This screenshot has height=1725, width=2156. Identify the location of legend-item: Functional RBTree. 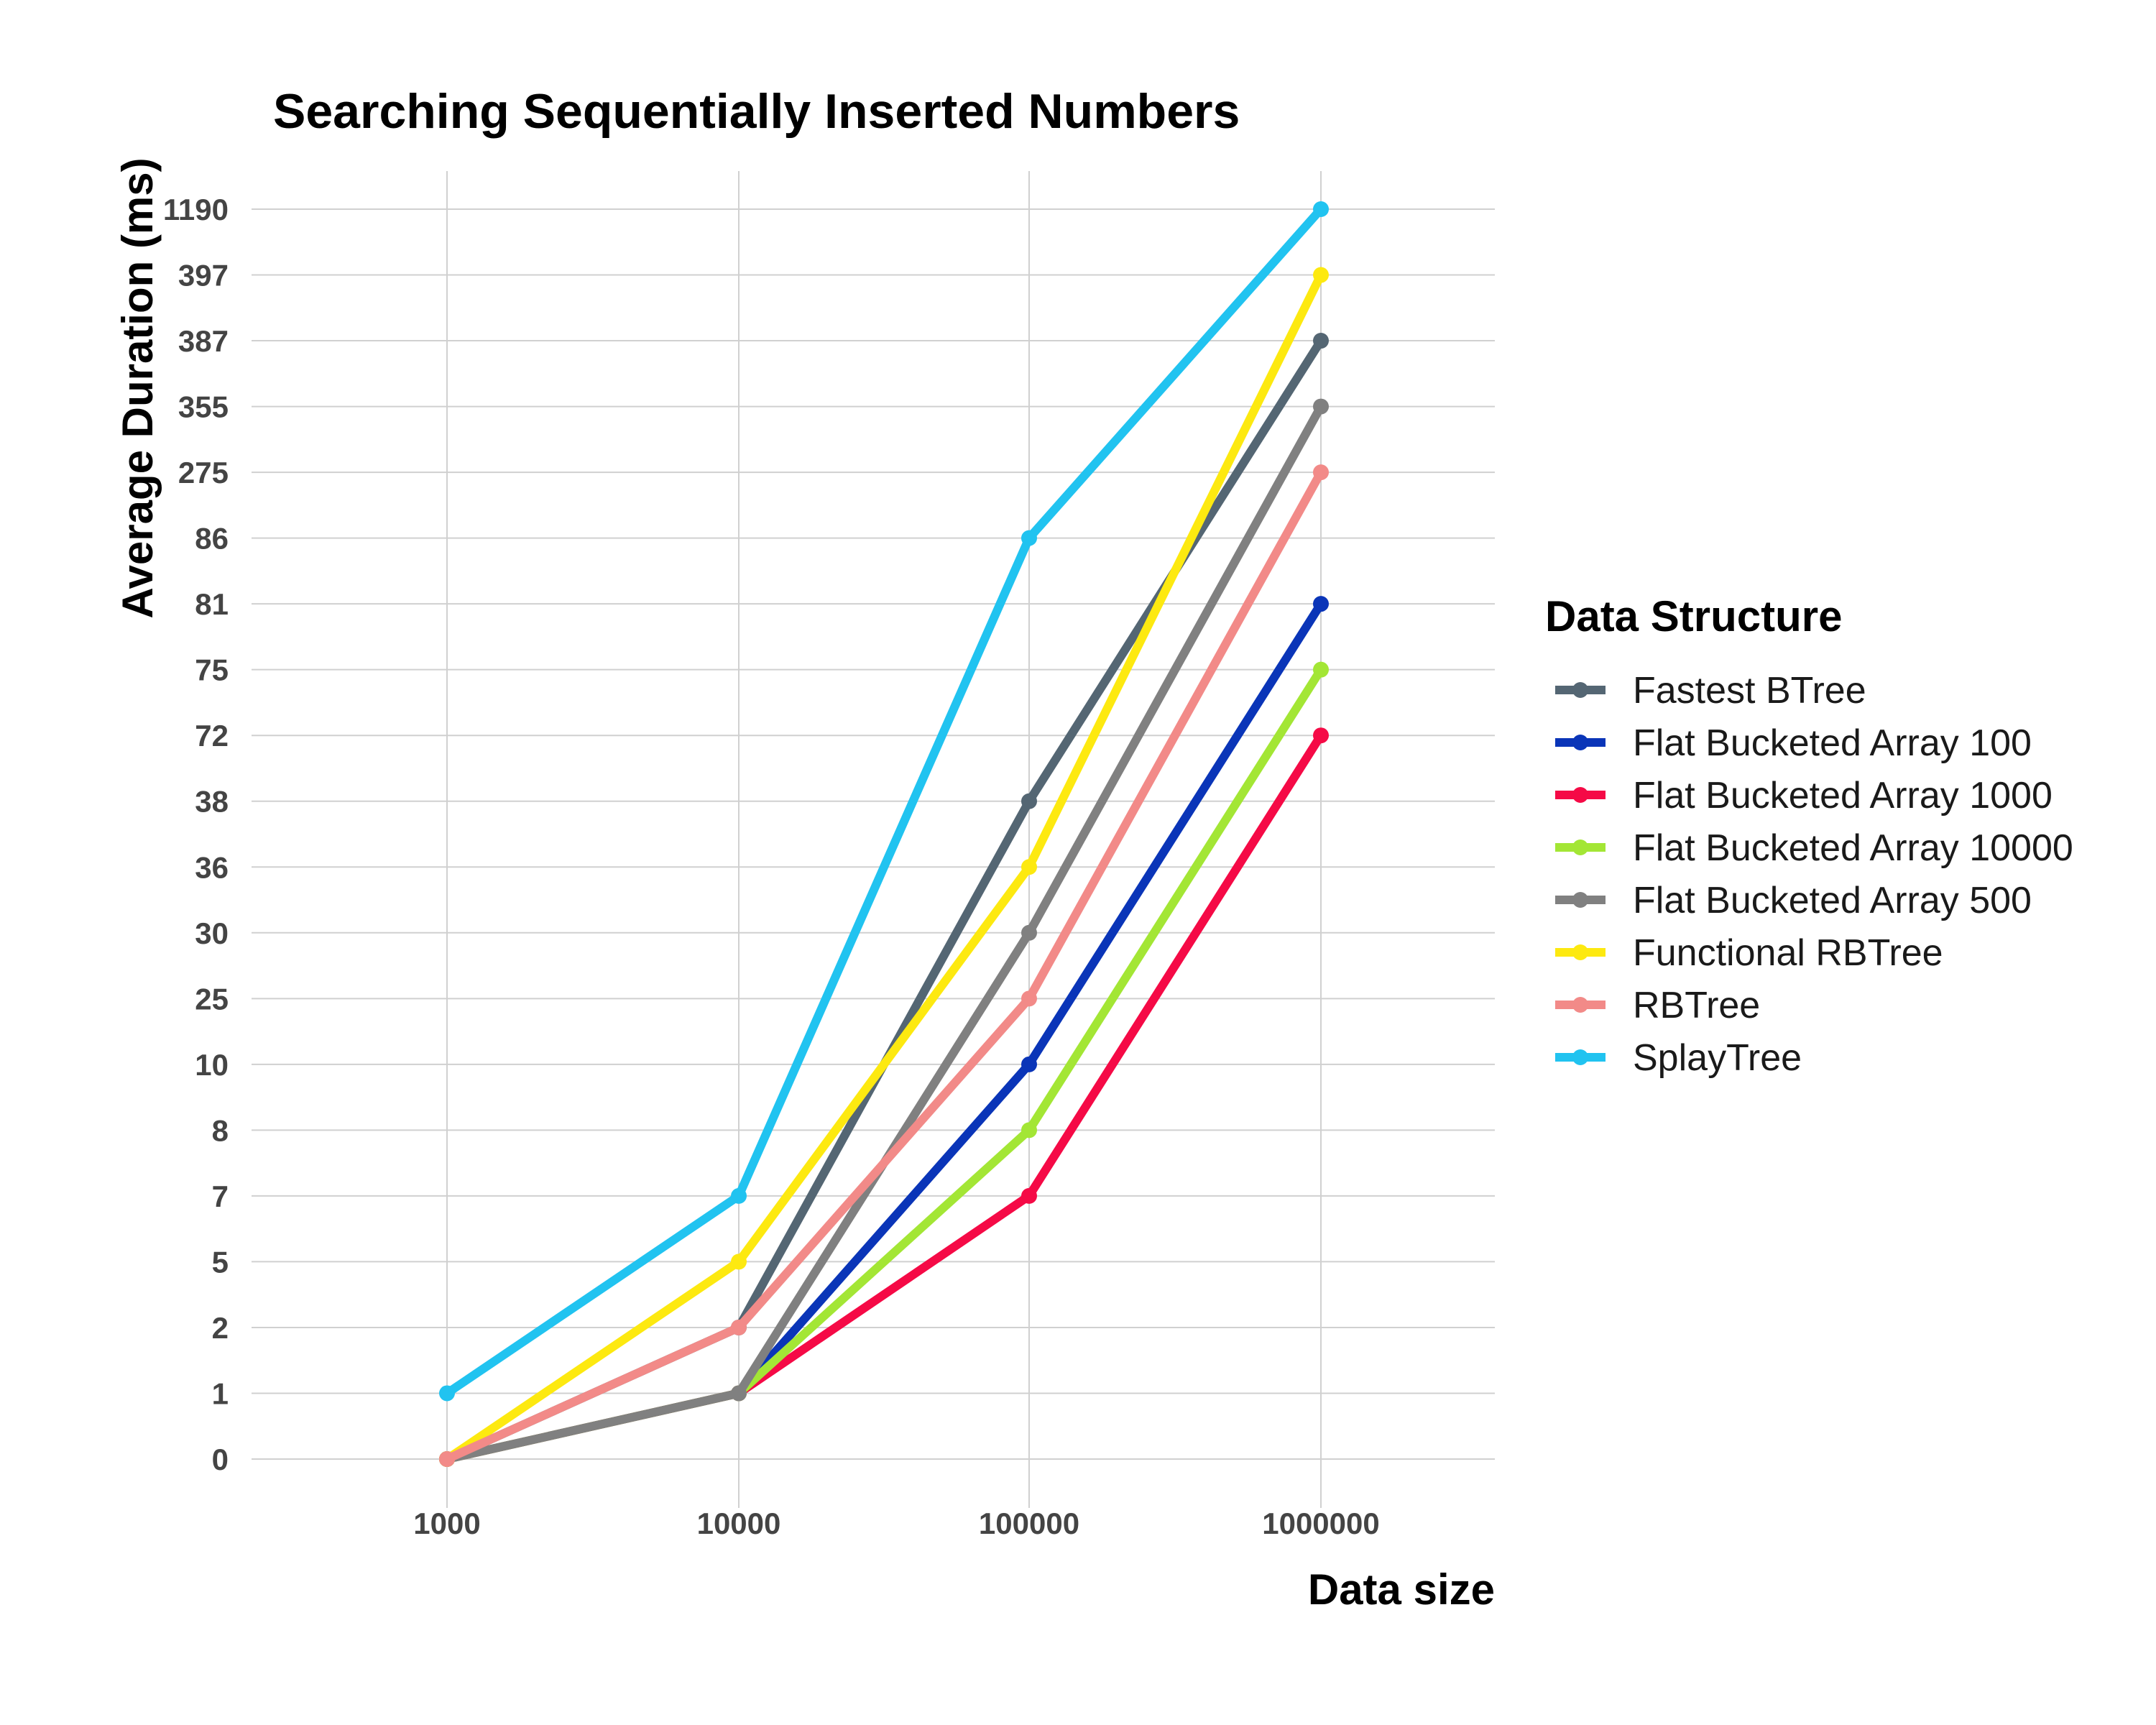
(1749, 953).